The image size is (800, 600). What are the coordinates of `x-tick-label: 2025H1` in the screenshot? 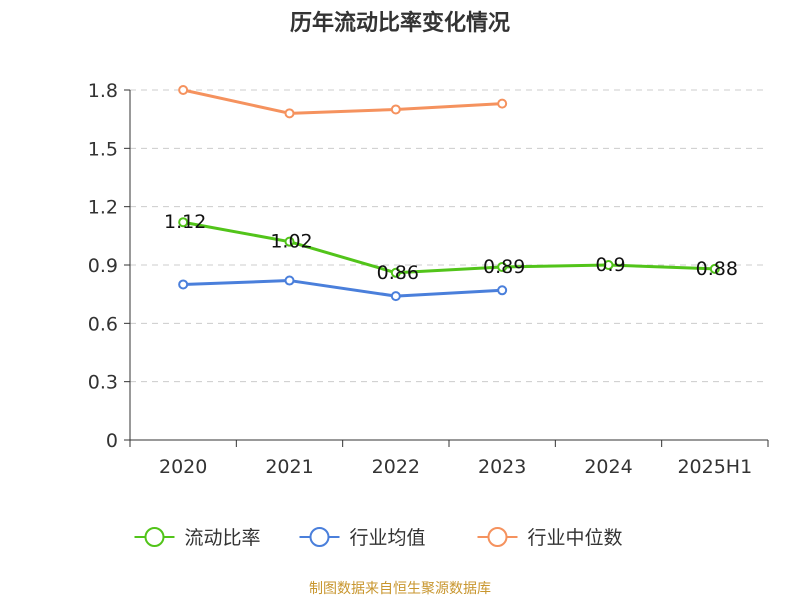 It's located at (714, 467).